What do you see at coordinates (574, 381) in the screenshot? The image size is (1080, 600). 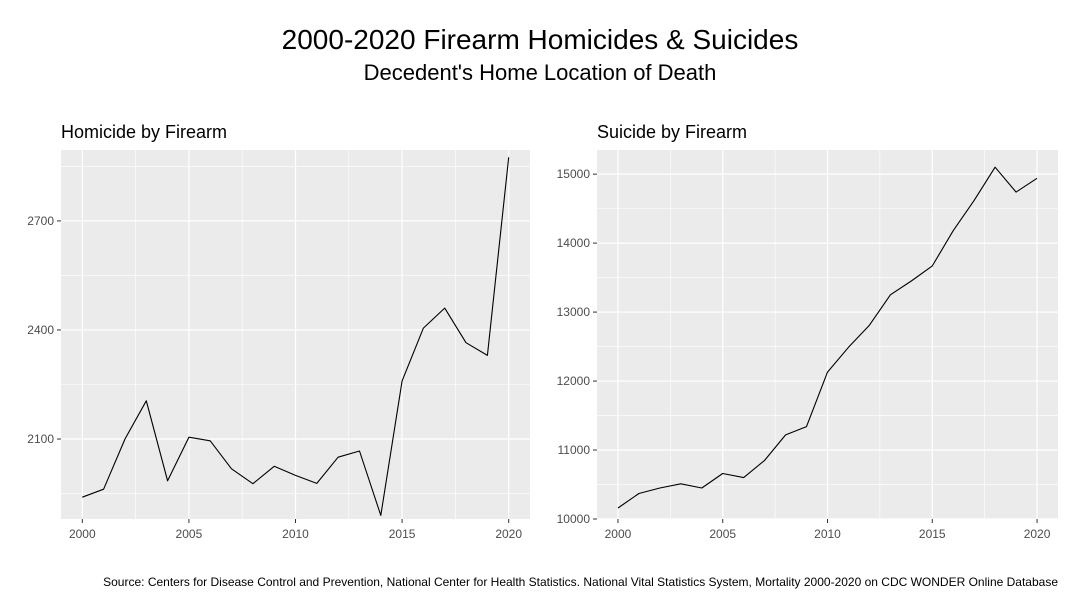 I see `y-tick-label: 12000` at bounding box center [574, 381].